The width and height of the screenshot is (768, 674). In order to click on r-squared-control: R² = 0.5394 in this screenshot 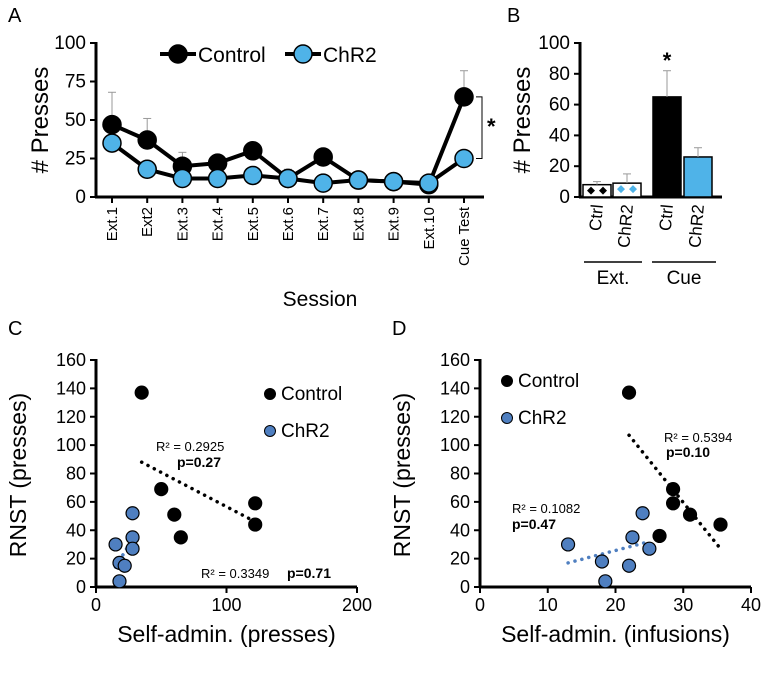, I will do `click(698, 437)`.